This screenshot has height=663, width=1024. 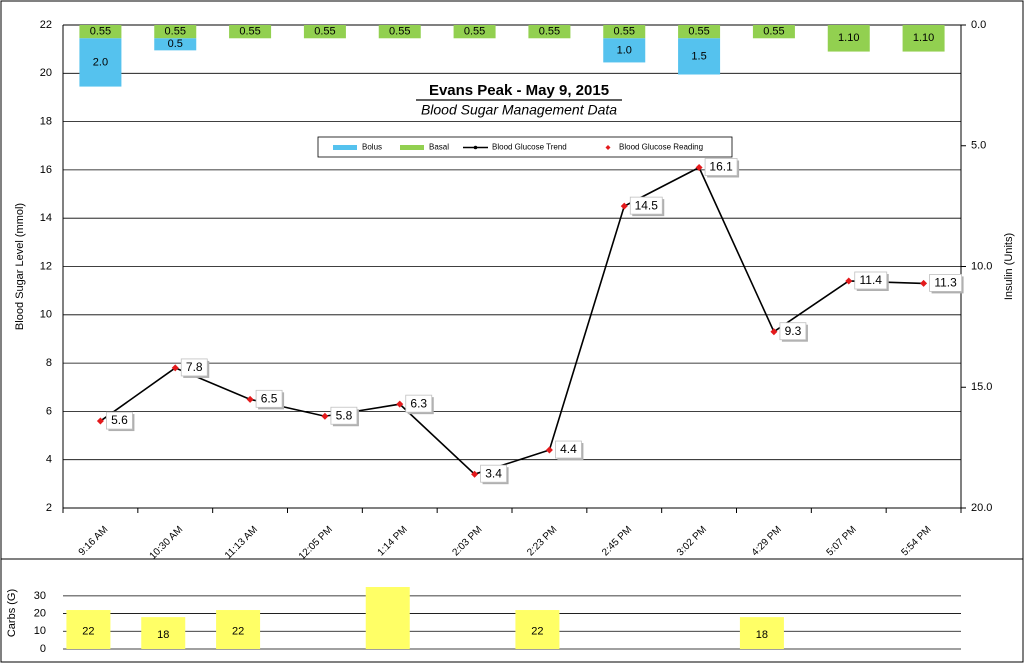 I want to click on glucose-reading-label: 11.4, so click(x=871, y=280).